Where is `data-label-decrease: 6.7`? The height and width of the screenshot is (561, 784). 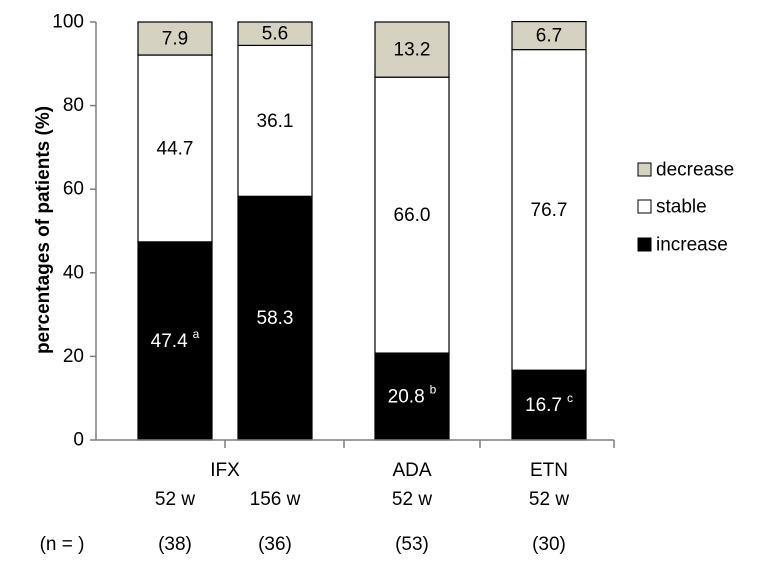
data-label-decrease: 6.7 is located at coordinates (549, 35).